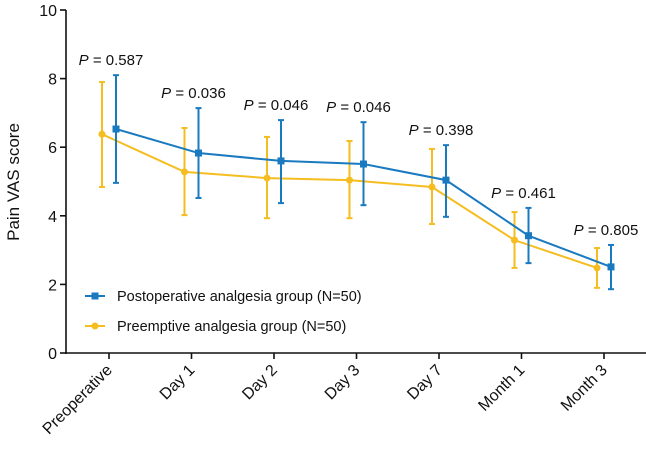 The height and width of the screenshot is (469, 646). What do you see at coordinates (260, 383) in the screenshot?
I see `x-tick-label: Day 2` at bounding box center [260, 383].